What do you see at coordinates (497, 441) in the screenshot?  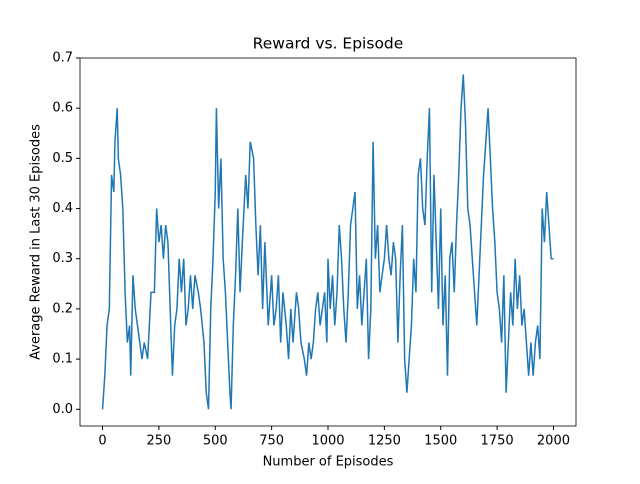 I see `x-tick-label: 1750` at bounding box center [497, 441].